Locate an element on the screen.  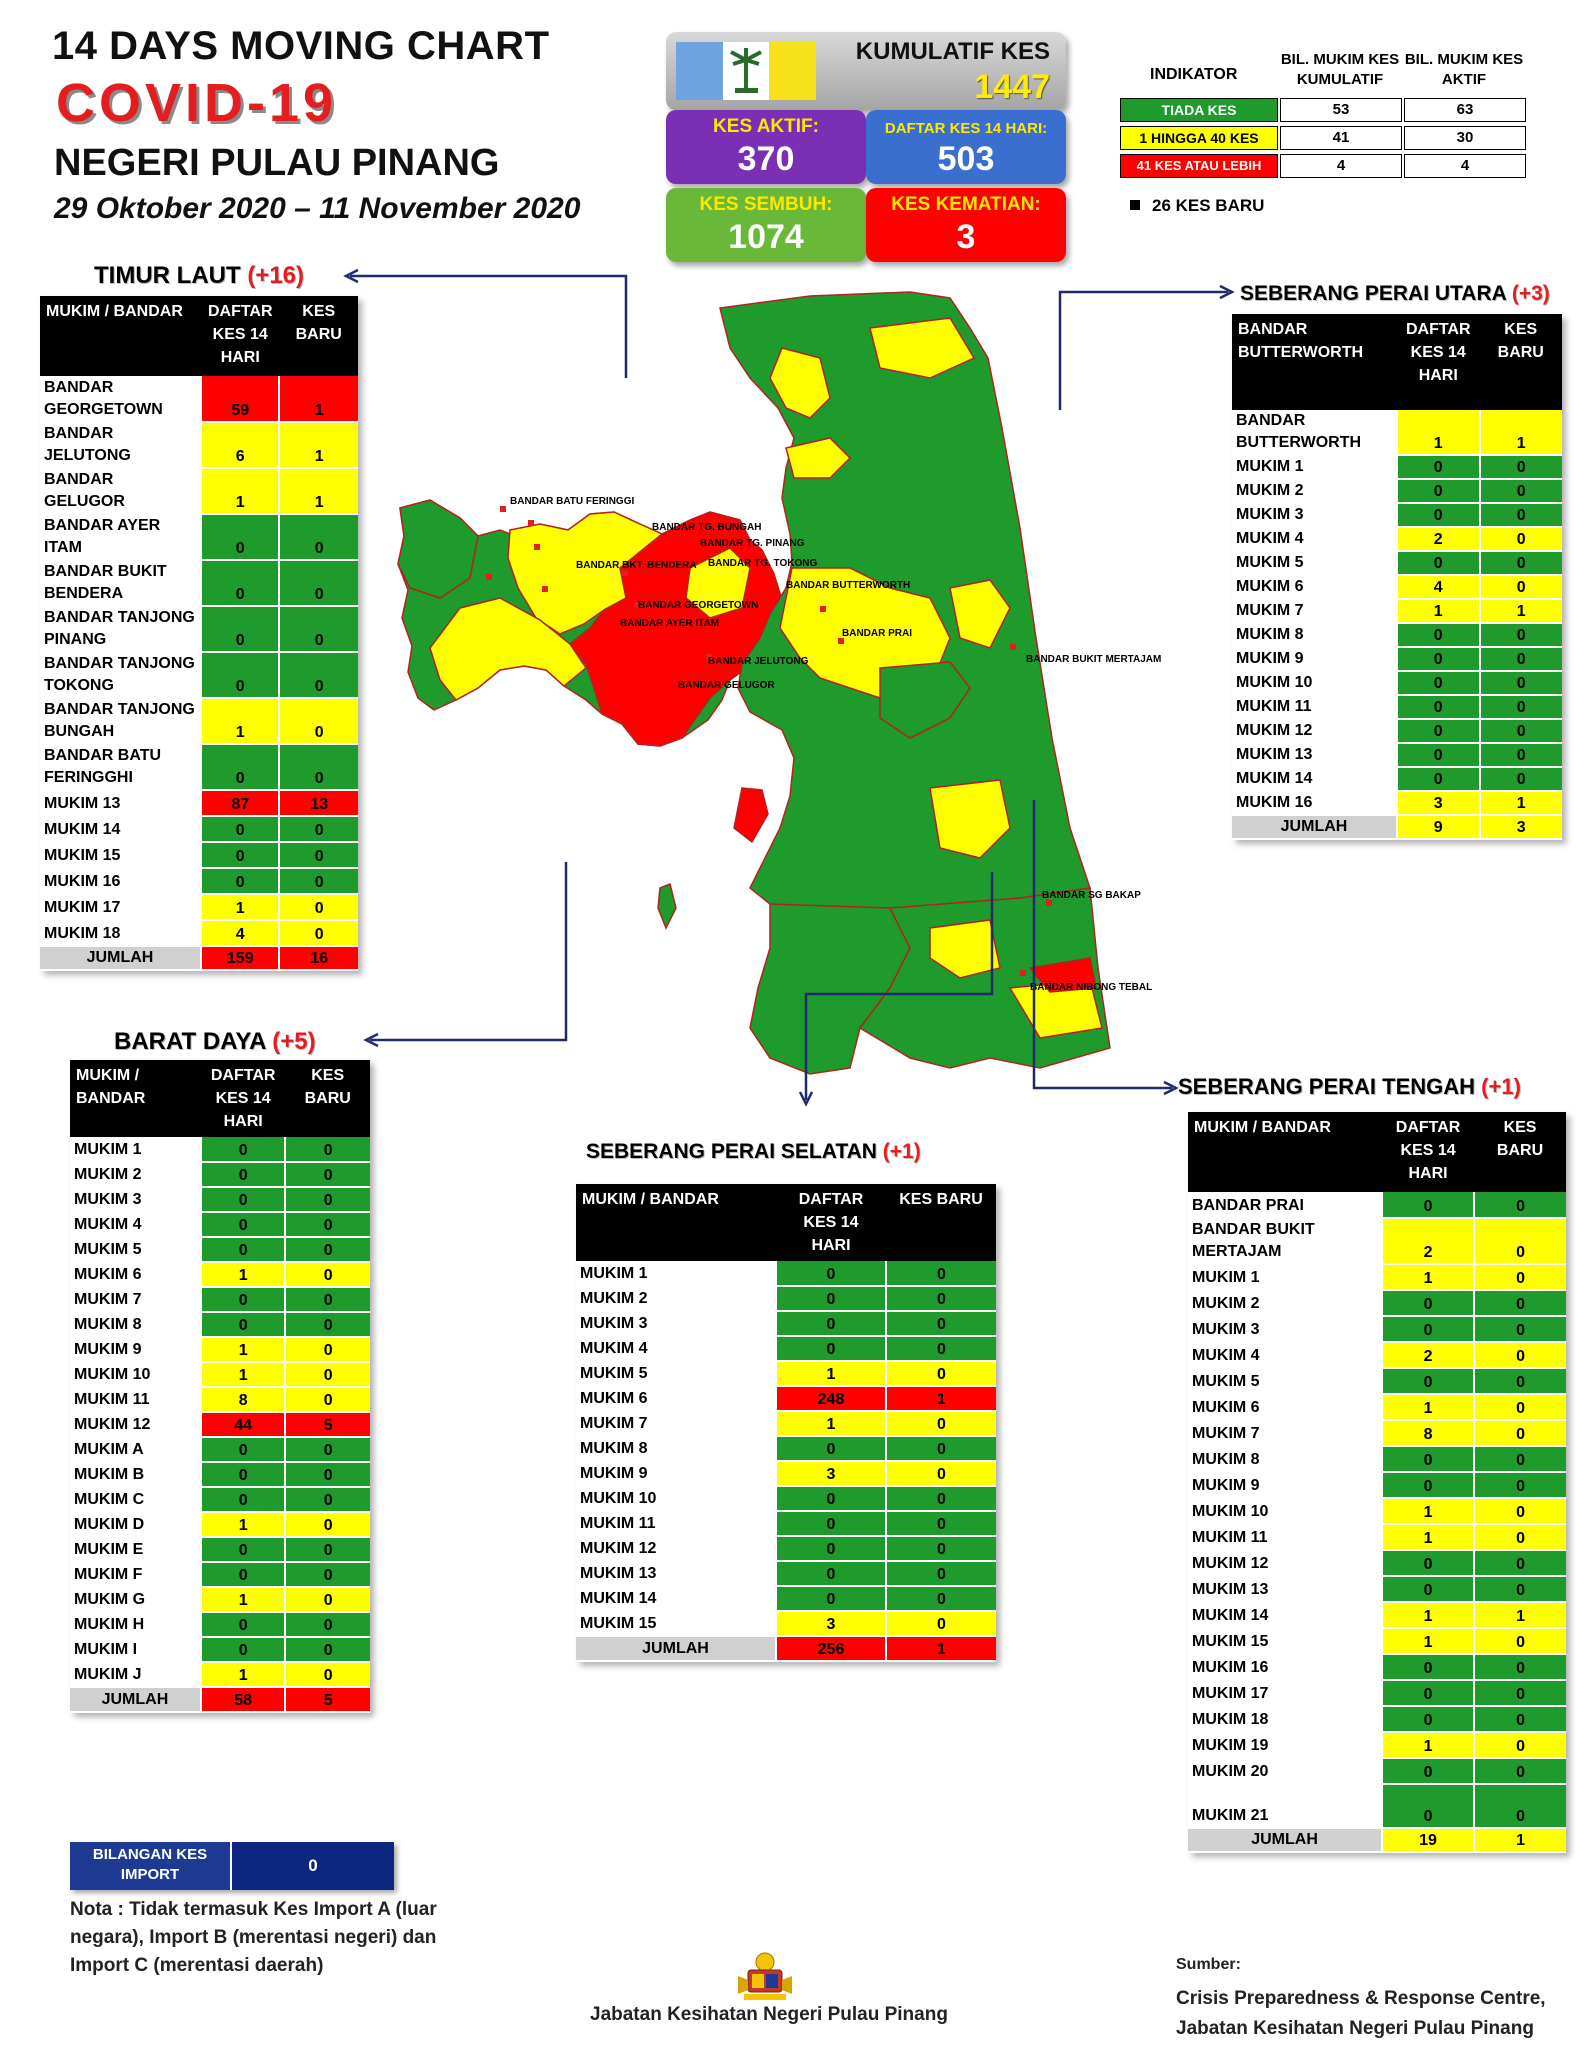
row-daftar-value: 248 is located at coordinates (830, 1399).